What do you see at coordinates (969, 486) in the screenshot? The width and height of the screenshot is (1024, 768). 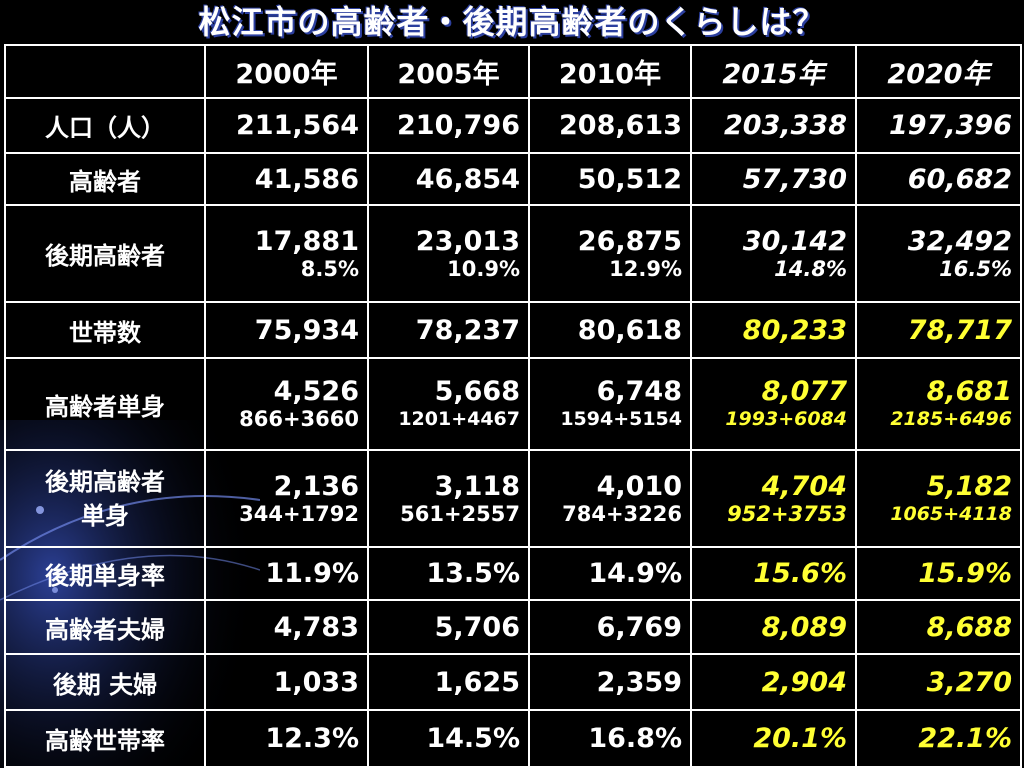 I see `cell-main: 5,182` at bounding box center [969, 486].